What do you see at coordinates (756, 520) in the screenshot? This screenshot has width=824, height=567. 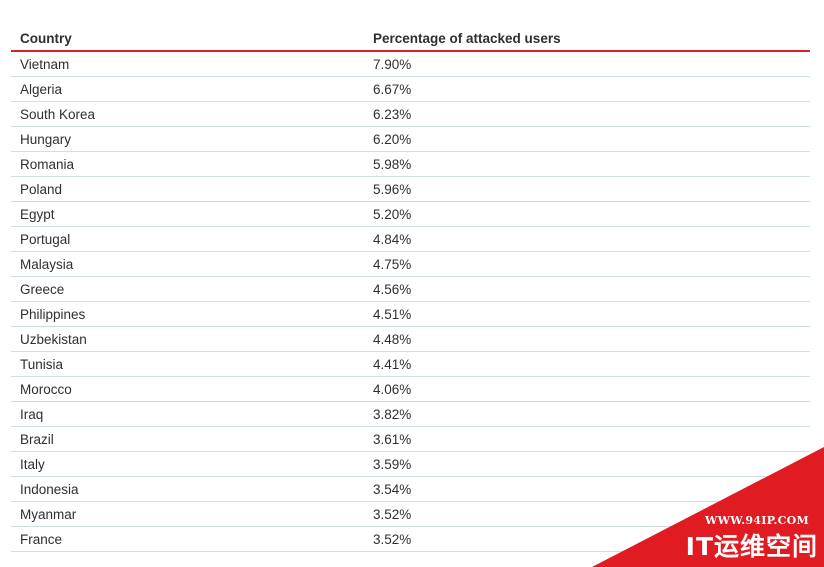 I see `watermark-url: WWW.94IP.COM` at bounding box center [756, 520].